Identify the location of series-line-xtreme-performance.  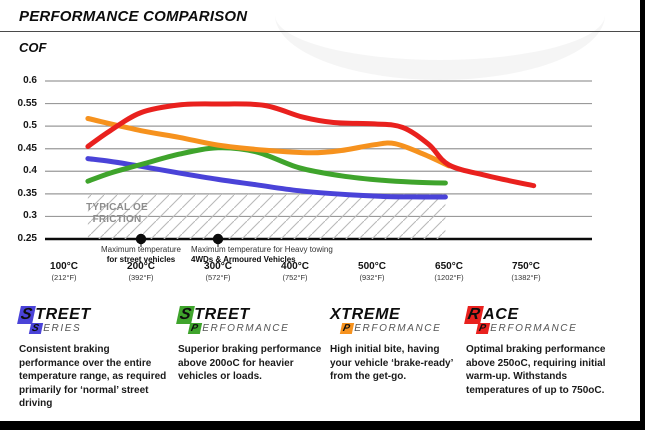
(268, 142).